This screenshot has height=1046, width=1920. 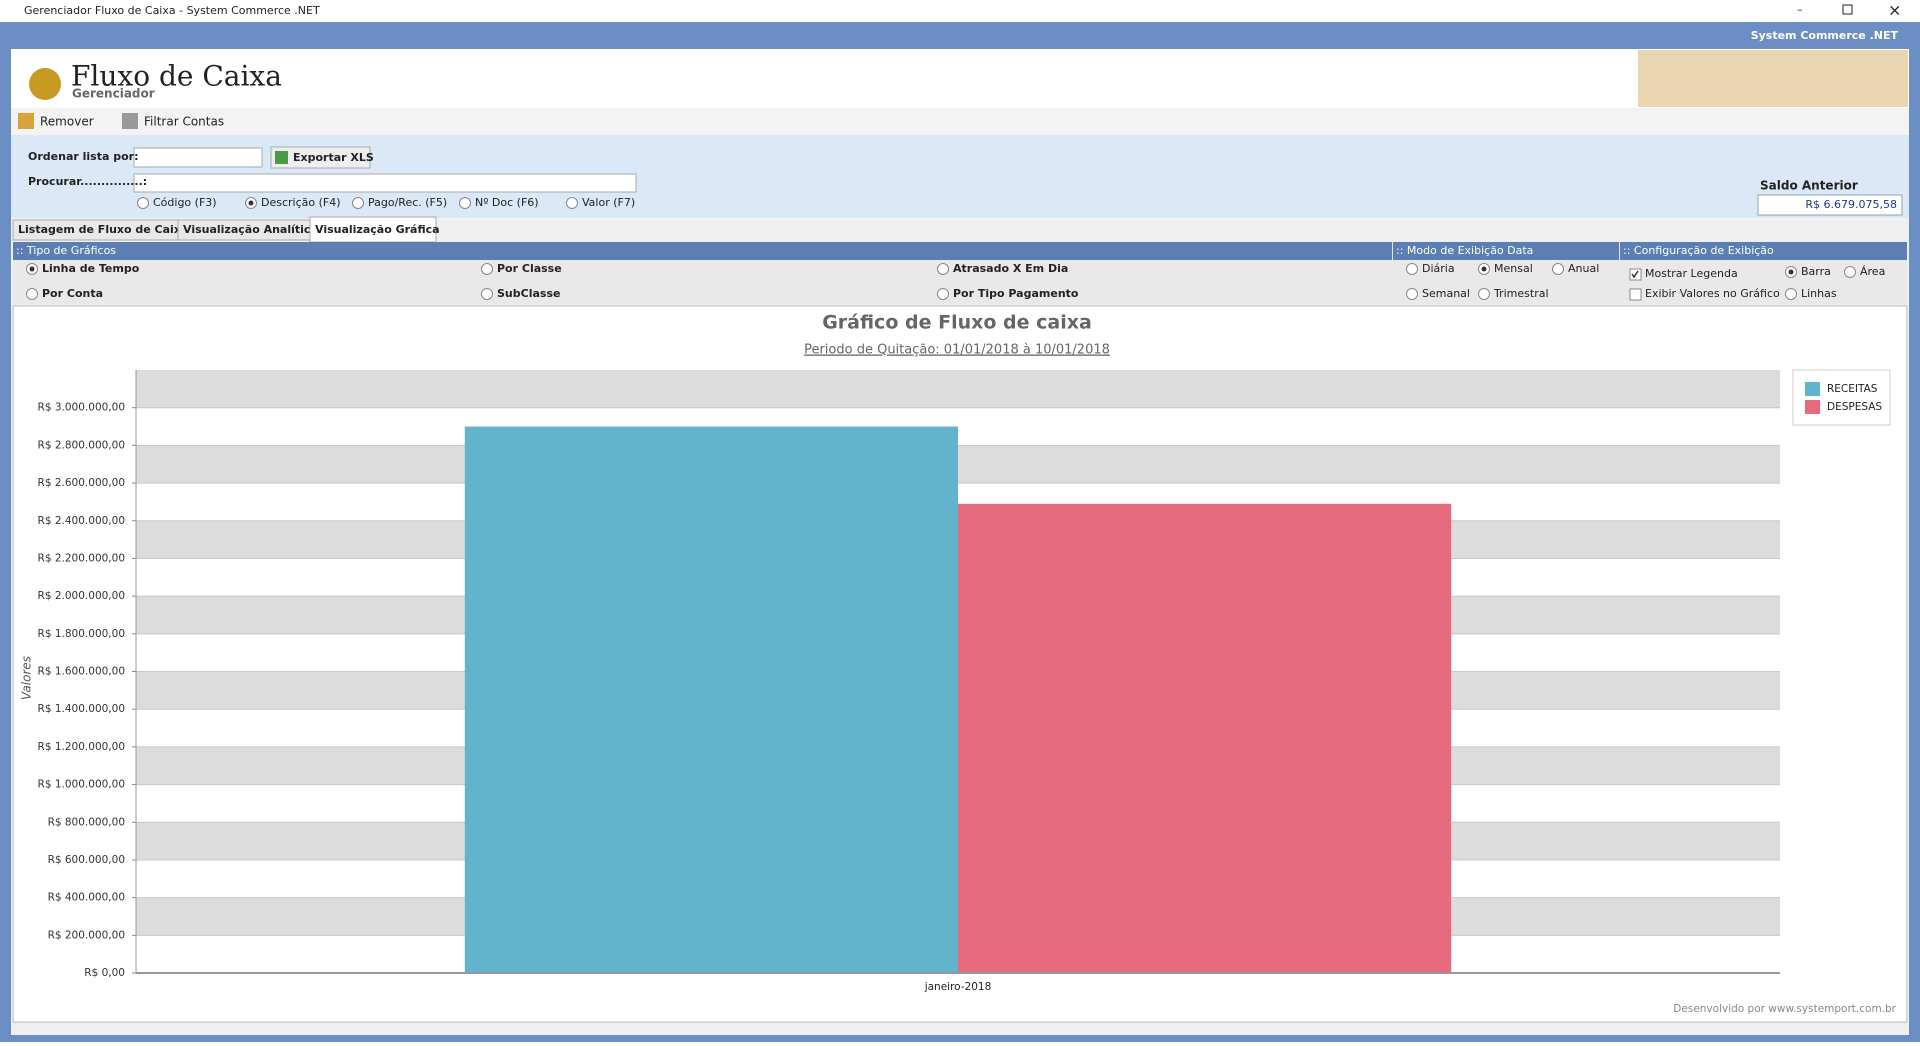 What do you see at coordinates (1712, 293) in the screenshot?
I see `checkbox-label: Exibir Valores no Gráfico` at bounding box center [1712, 293].